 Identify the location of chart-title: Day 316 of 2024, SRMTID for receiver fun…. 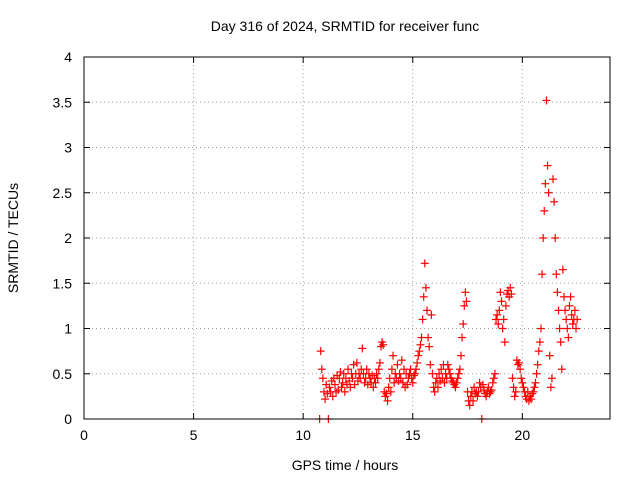
(345, 26).